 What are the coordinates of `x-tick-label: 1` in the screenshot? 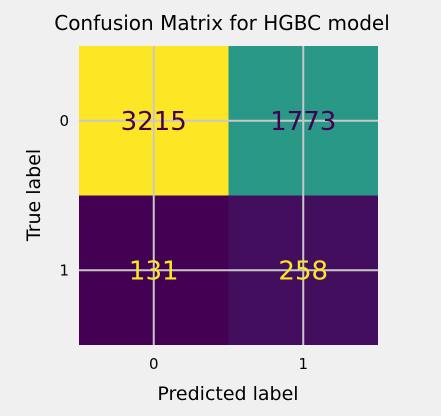 It's located at (303, 364).